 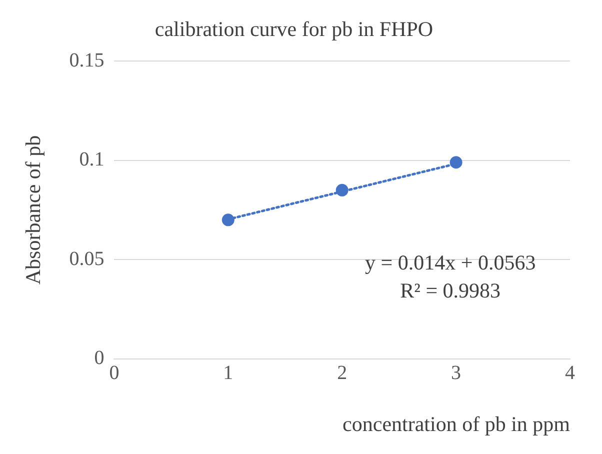 What do you see at coordinates (228, 373) in the screenshot?
I see `x-tick-label: 1` at bounding box center [228, 373].